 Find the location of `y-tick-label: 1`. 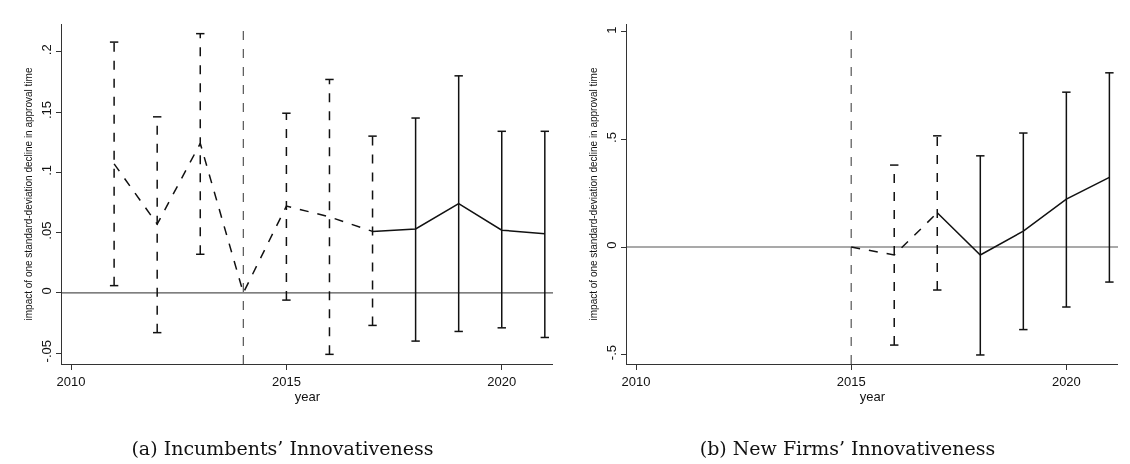

y-tick-label: 1 is located at coordinates (611, 30).